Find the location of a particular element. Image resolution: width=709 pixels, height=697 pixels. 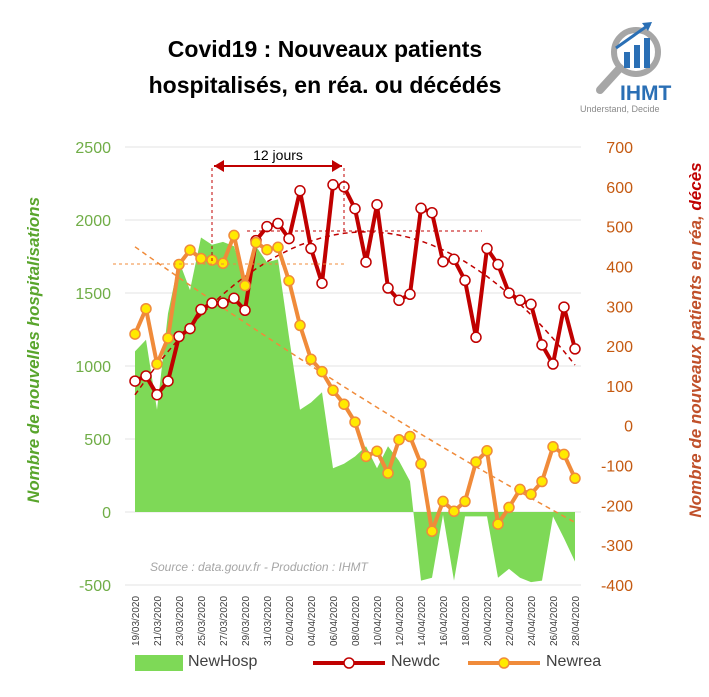

y-left-tick-5: 2000 is located at coordinates (93, 221).